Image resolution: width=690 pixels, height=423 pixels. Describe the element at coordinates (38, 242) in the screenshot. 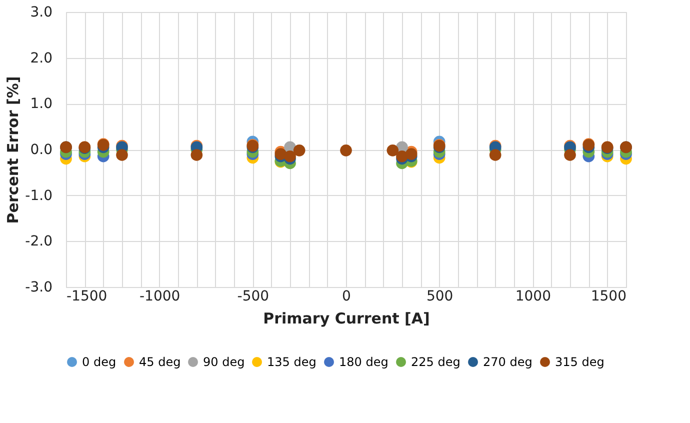

I see `y-tick-label: -2.0` at that location.